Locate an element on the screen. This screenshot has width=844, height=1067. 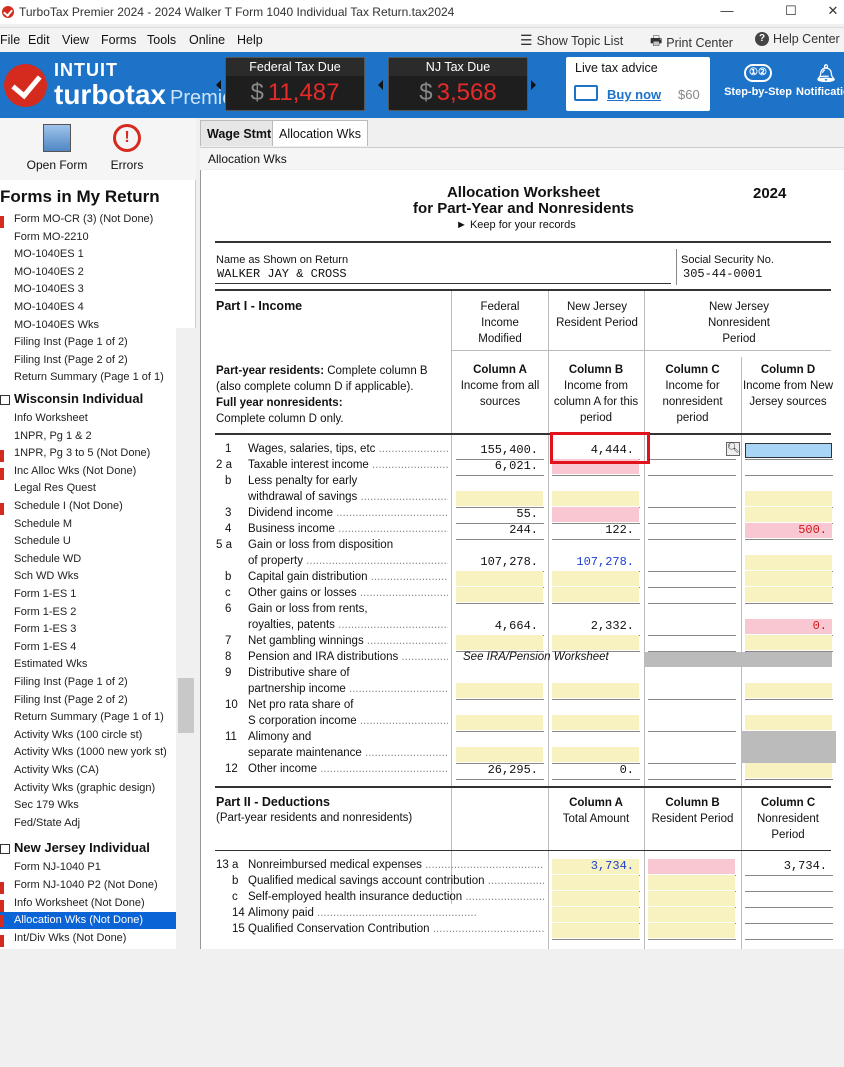
sidebar-form-item: Activity Wks (1000 new york st) is located at coordinates (90, 752).